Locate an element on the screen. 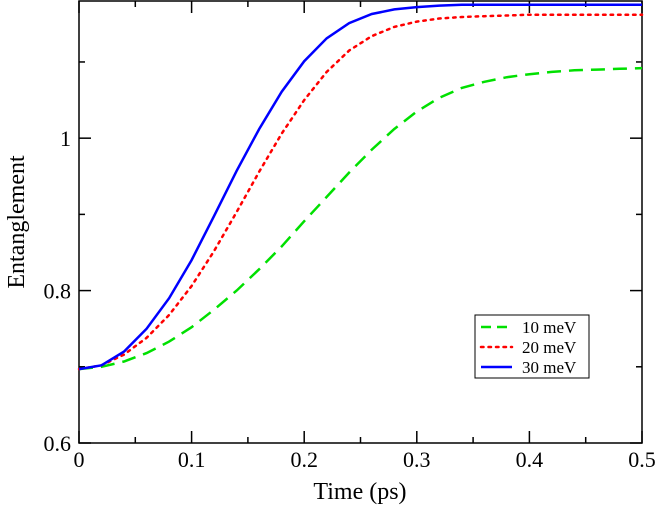  x-tick-label: 0.2 is located at coordinates (304, 459).